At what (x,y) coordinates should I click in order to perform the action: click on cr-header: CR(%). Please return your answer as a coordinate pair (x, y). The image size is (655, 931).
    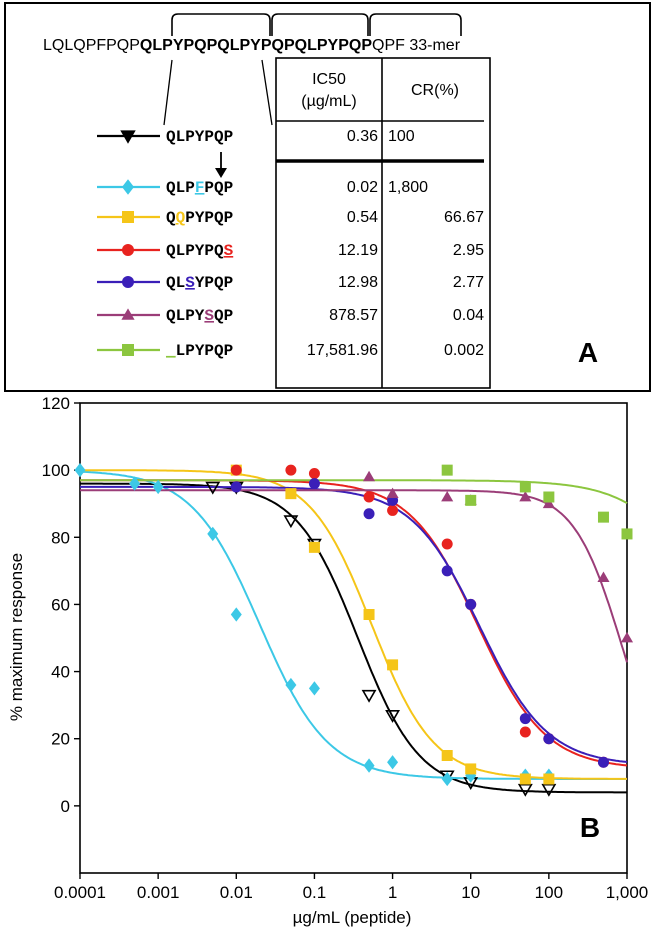
    Looking at the image, I should click on (435, 90).